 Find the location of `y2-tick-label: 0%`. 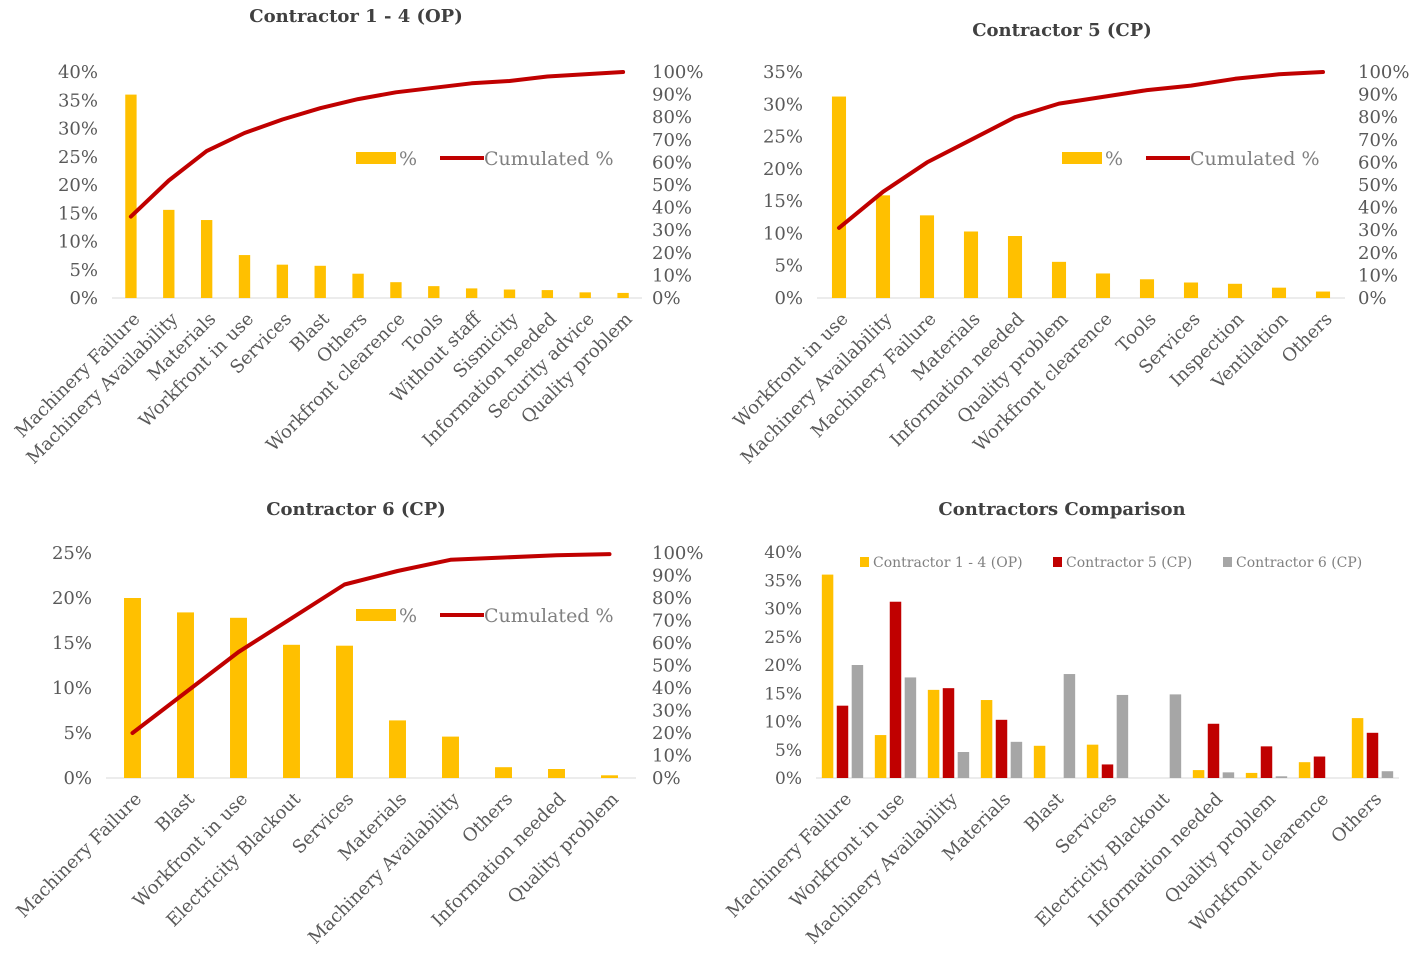

y2-tick-label: 0% is located at coordinates (666, 298).